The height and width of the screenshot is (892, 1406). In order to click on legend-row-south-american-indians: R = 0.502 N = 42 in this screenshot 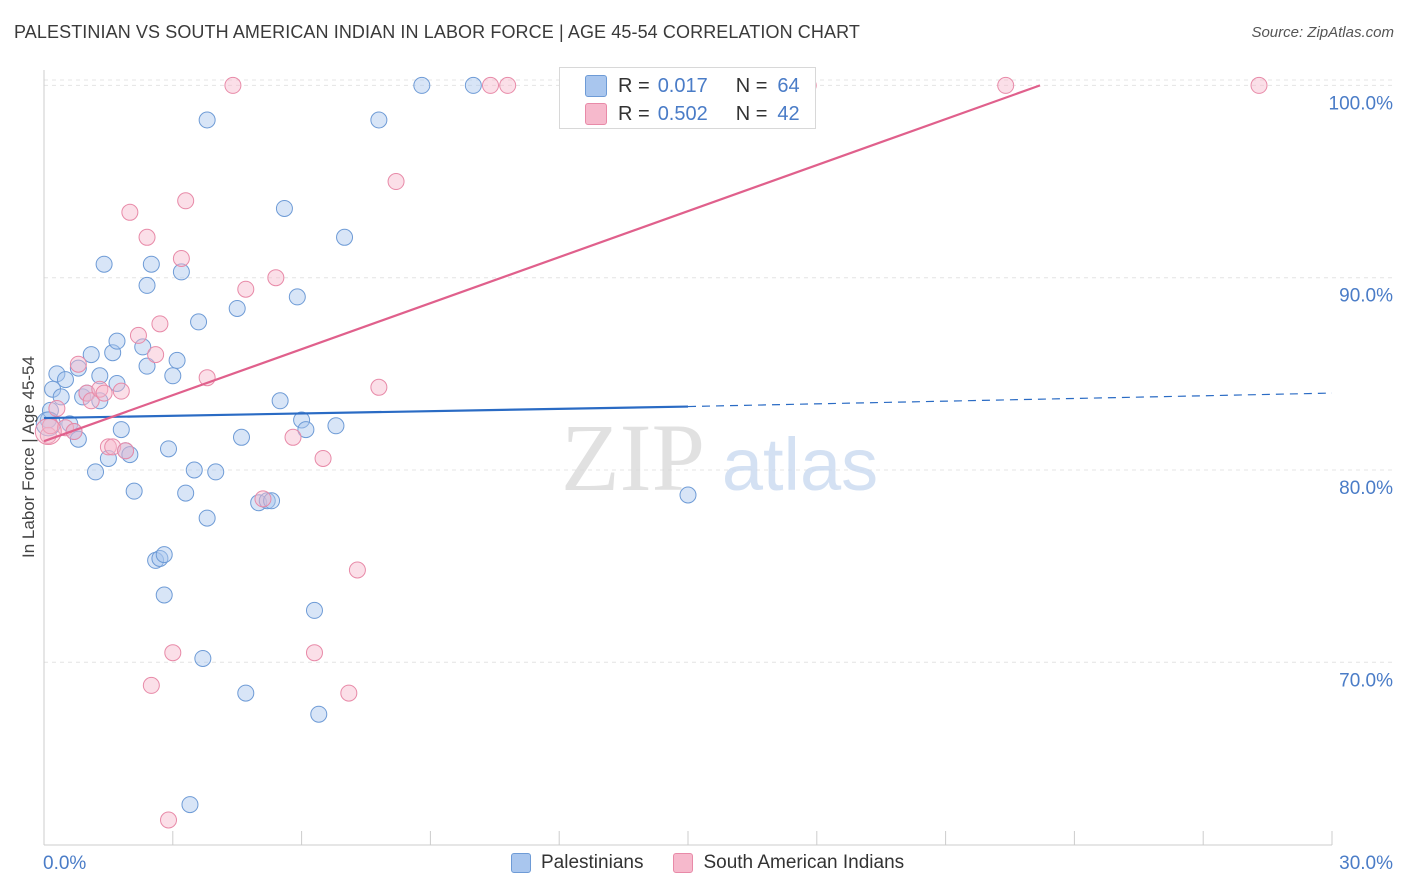, I will do `click(692, 114)`.